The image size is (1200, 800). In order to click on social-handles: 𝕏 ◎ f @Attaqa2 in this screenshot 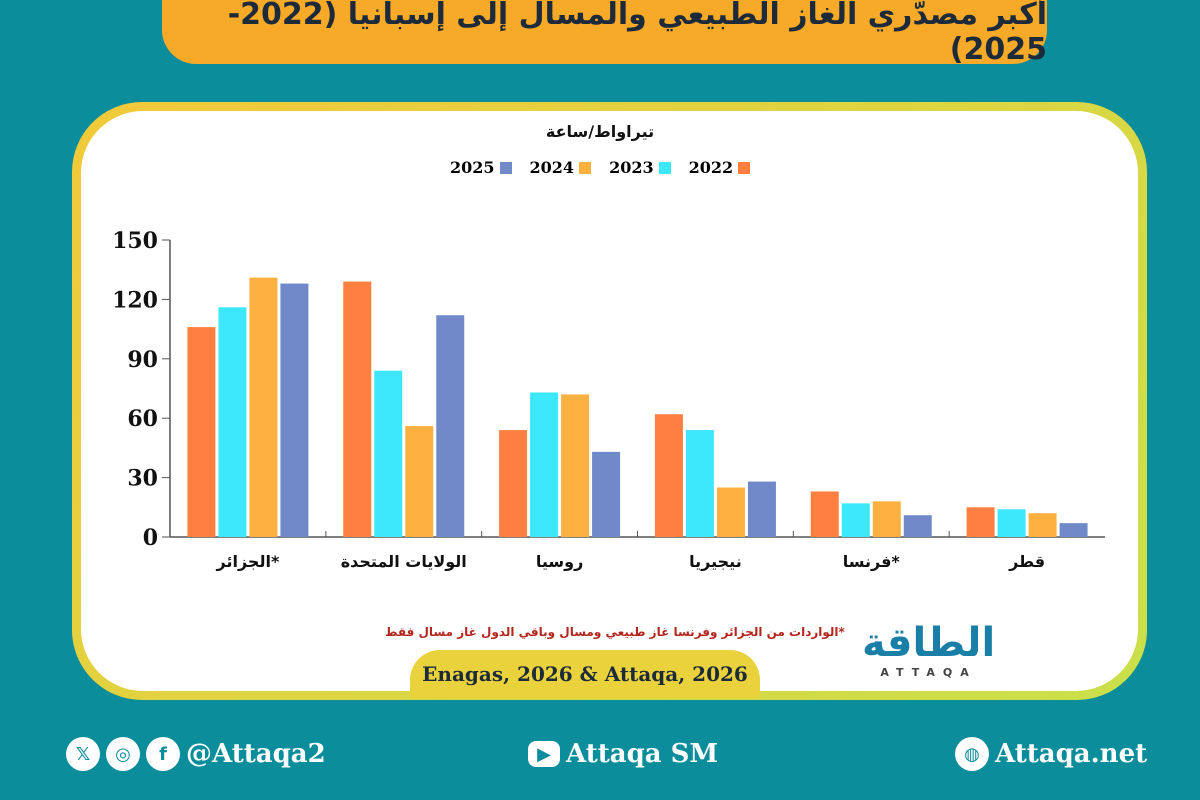, I will do `click(196, 754)`.